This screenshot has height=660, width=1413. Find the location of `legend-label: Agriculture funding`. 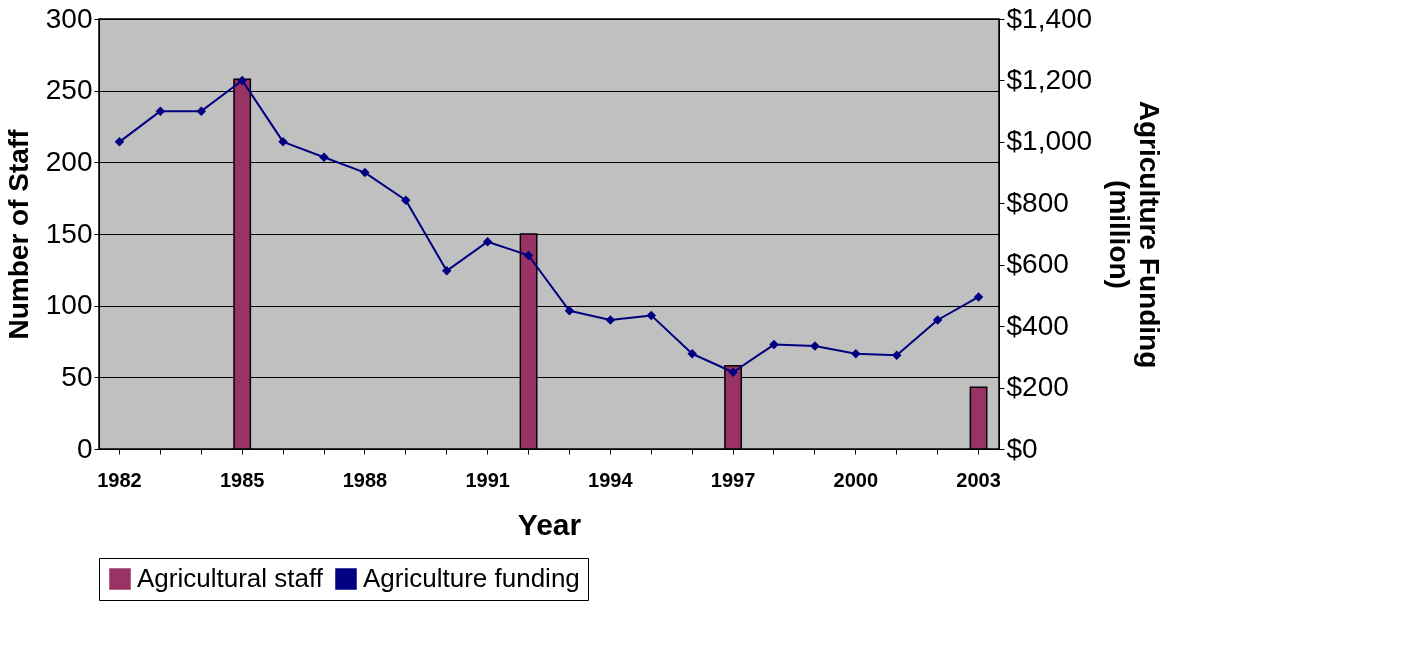

legend-label: Agriculture funding is located at coordinates (471, 578).